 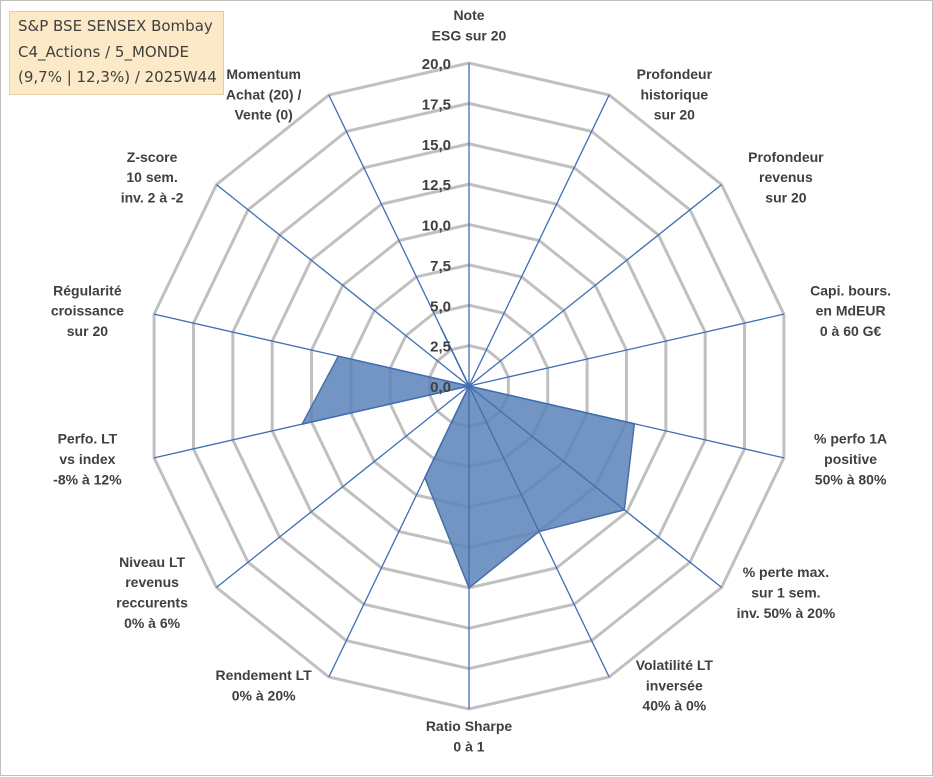 I want to click on axis-label: Note ESG sur 20, so click(x=469, y=25).